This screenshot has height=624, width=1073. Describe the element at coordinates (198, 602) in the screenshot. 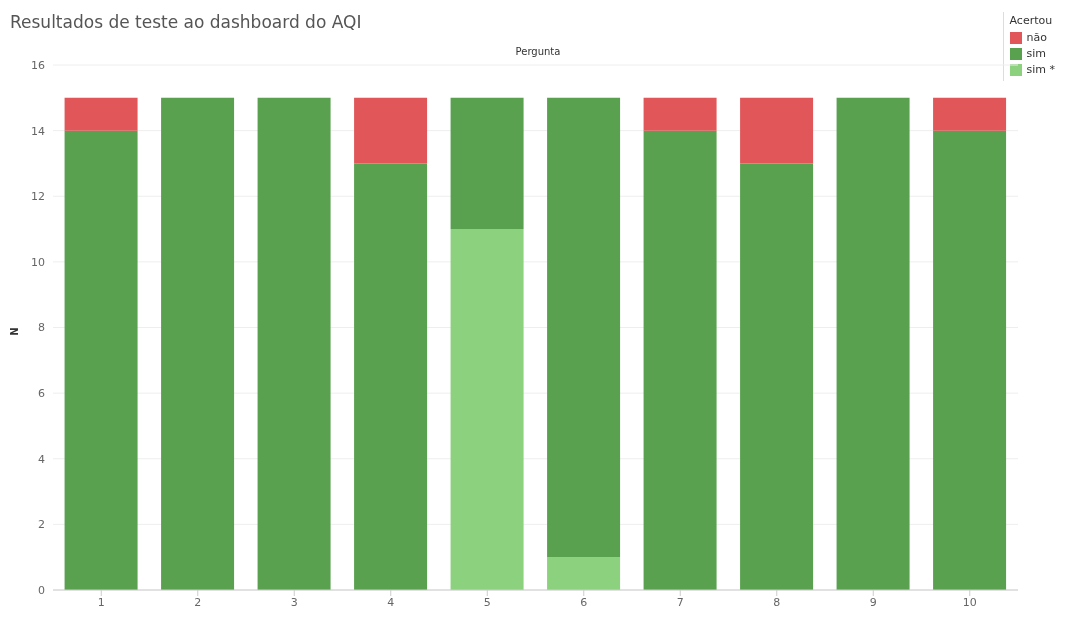

I see `x-tick-label: 2` at that location.